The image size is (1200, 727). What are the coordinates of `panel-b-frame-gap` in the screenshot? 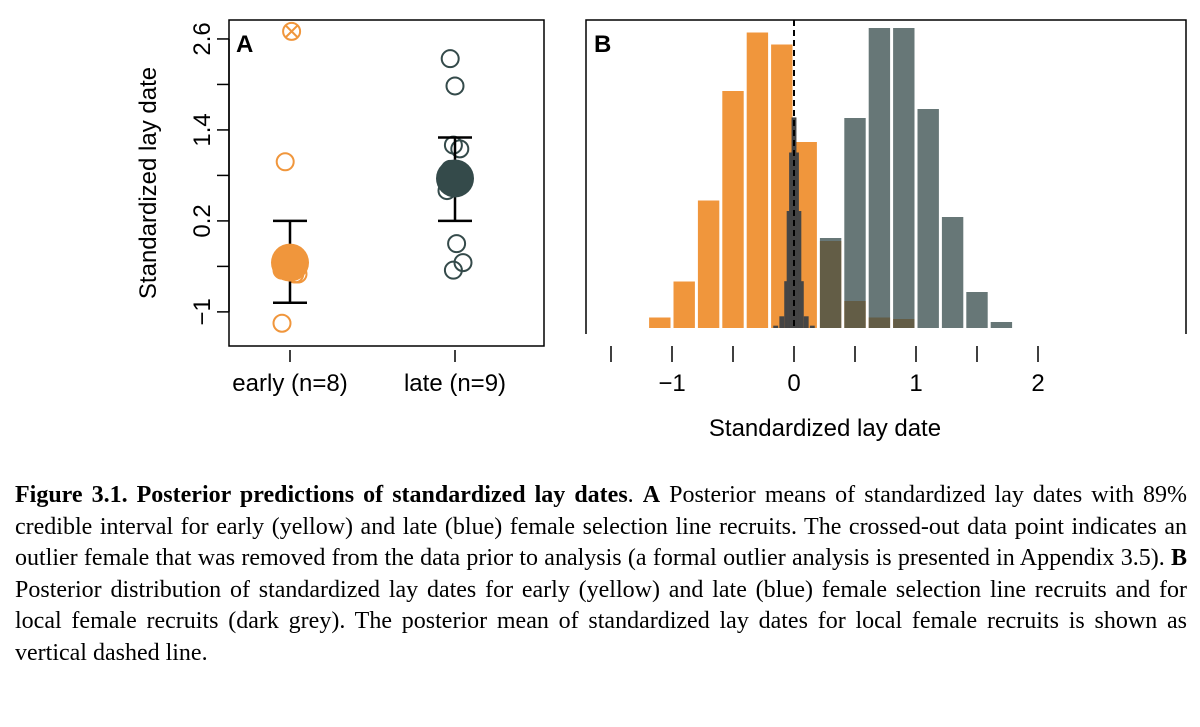 It's located at (887, 338).